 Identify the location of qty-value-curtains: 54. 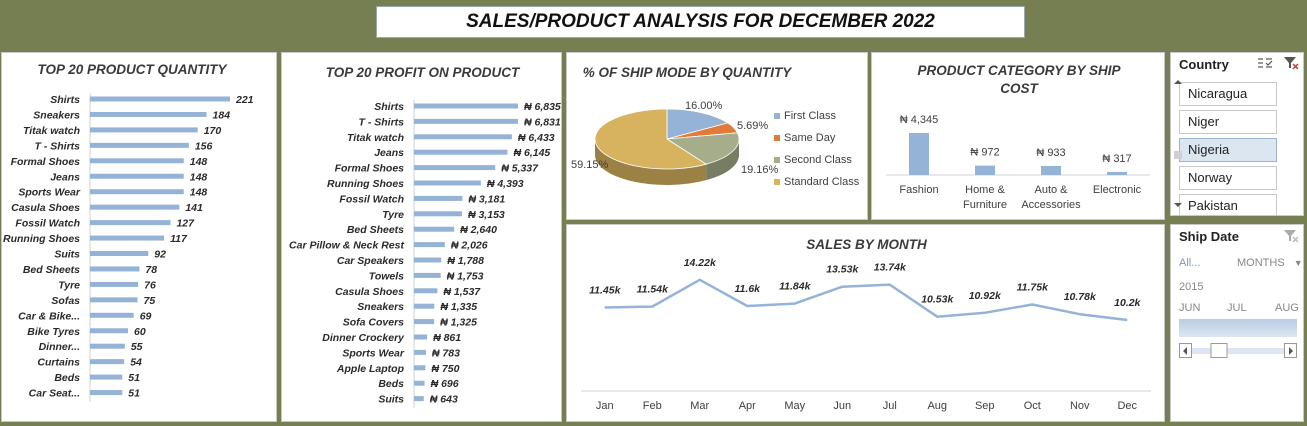
(136, 363).